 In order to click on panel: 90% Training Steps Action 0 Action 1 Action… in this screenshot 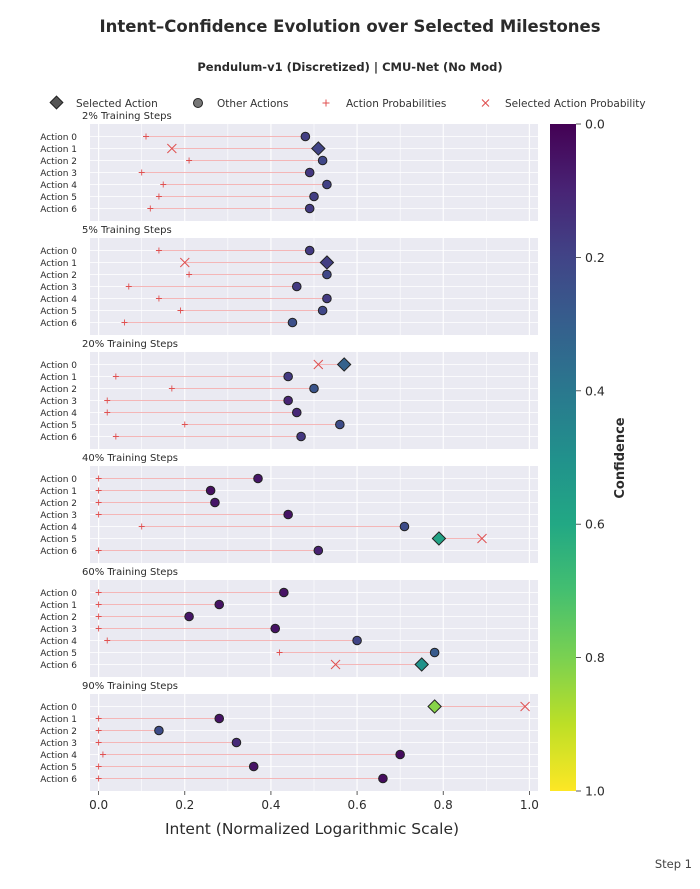, I will do `click(289, 736)`.